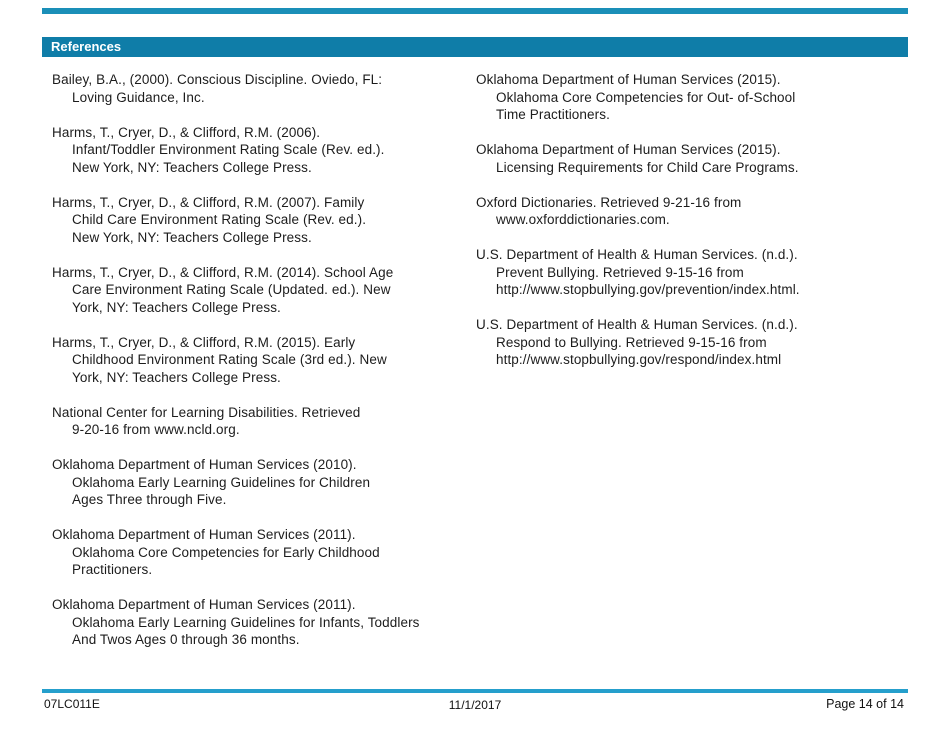 Image resolution: width=950 pixels, height=733 pixels. I want to click on references-header: References, so click(475, 47).